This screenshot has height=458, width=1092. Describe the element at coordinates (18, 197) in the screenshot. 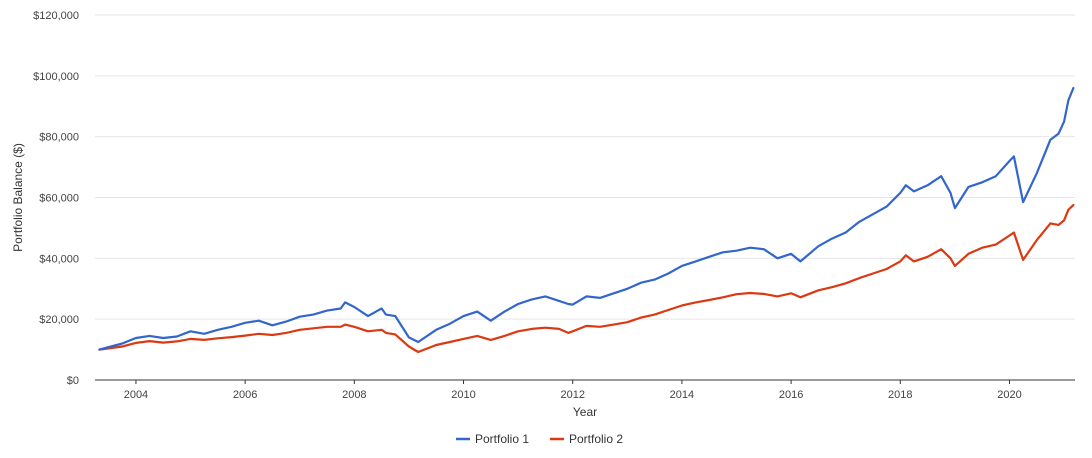

I see `y-axis-title: Portfolio Balance ($)` at that location.